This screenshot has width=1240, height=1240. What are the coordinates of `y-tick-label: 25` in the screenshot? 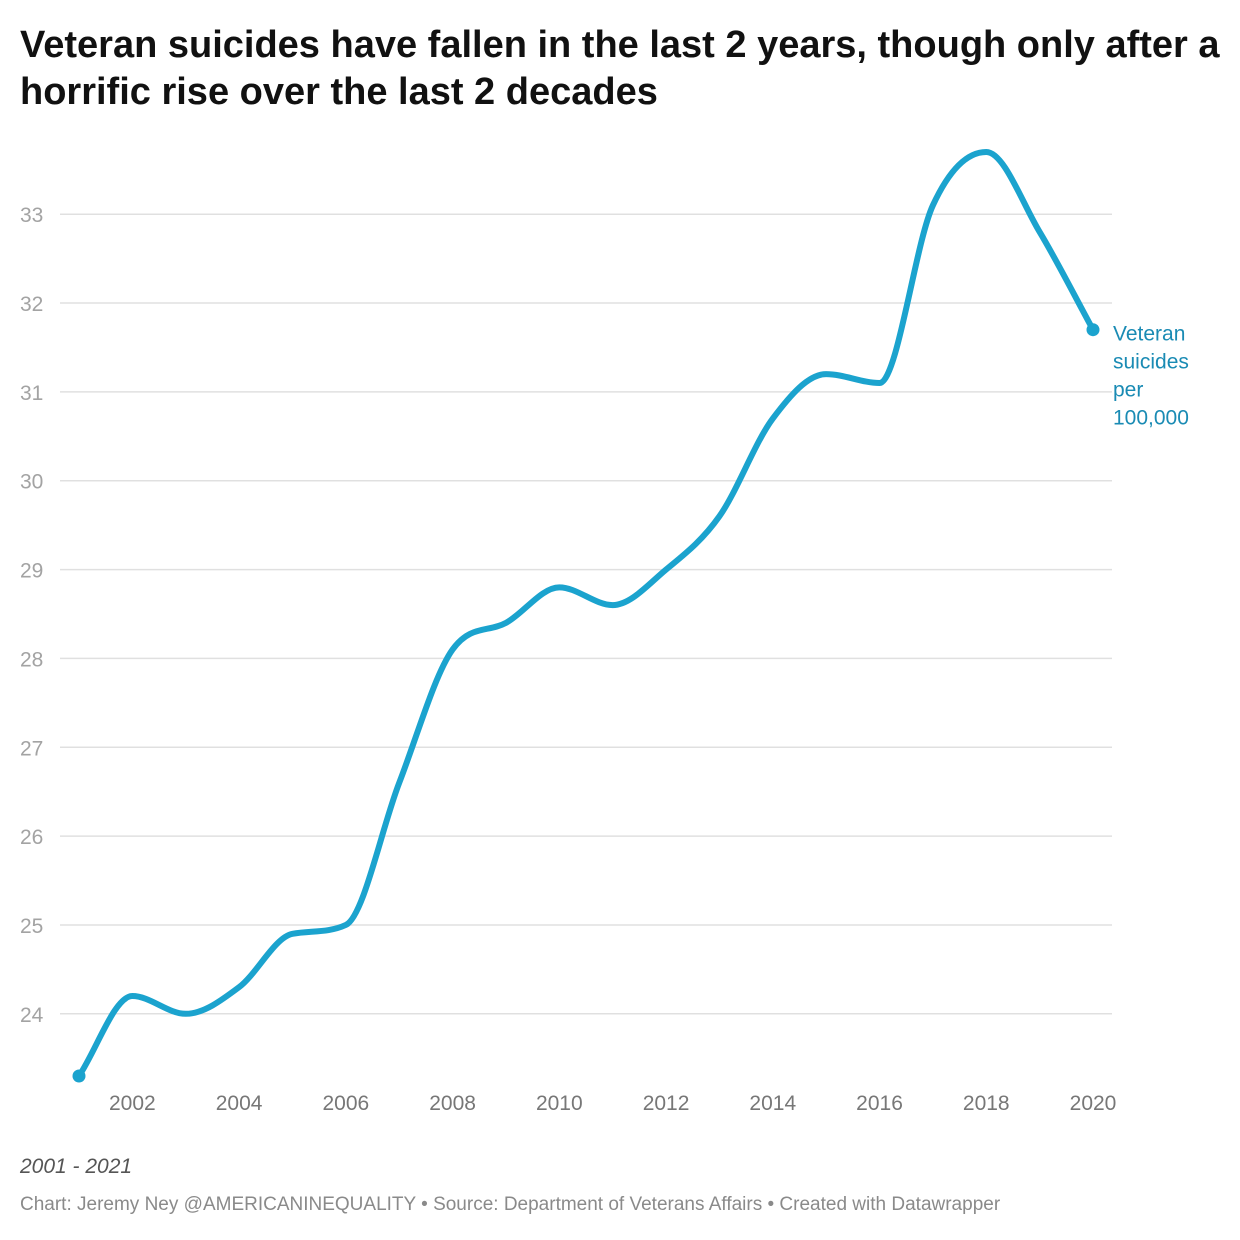 It's located at (31, 926).